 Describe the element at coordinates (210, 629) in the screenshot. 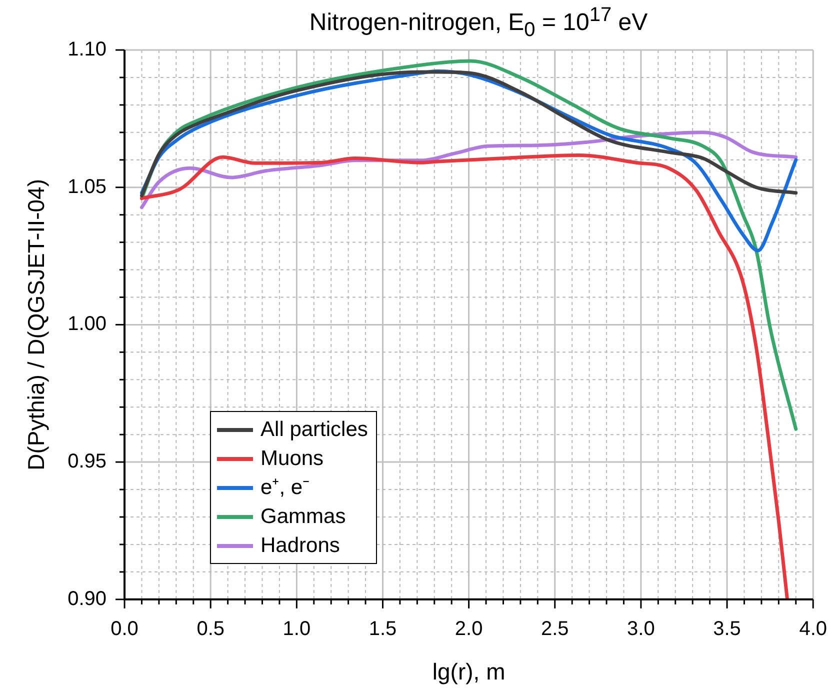

I see `x-tick-label: 0.5` at that location.